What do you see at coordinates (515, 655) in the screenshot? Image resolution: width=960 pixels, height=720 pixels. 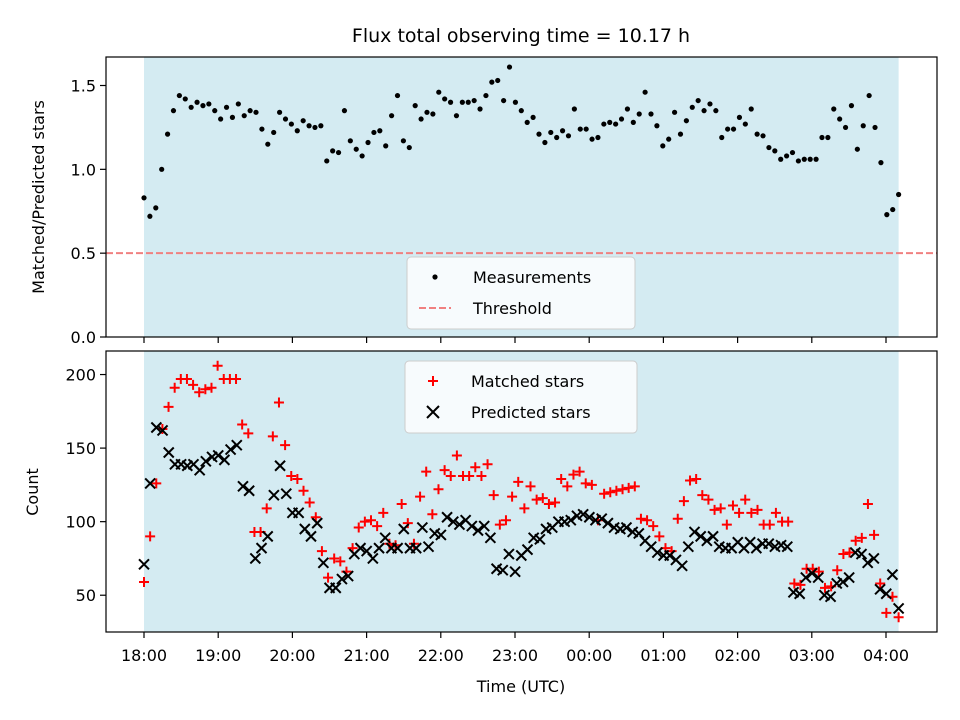 I see `x-tick-label: 23:00` at bounding box center [515, 655].